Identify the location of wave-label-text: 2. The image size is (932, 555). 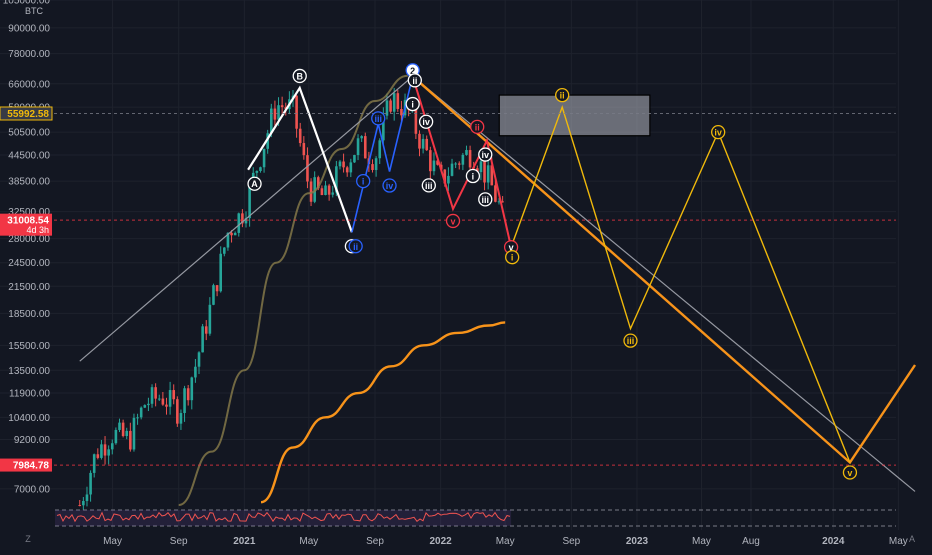
(412, 71).